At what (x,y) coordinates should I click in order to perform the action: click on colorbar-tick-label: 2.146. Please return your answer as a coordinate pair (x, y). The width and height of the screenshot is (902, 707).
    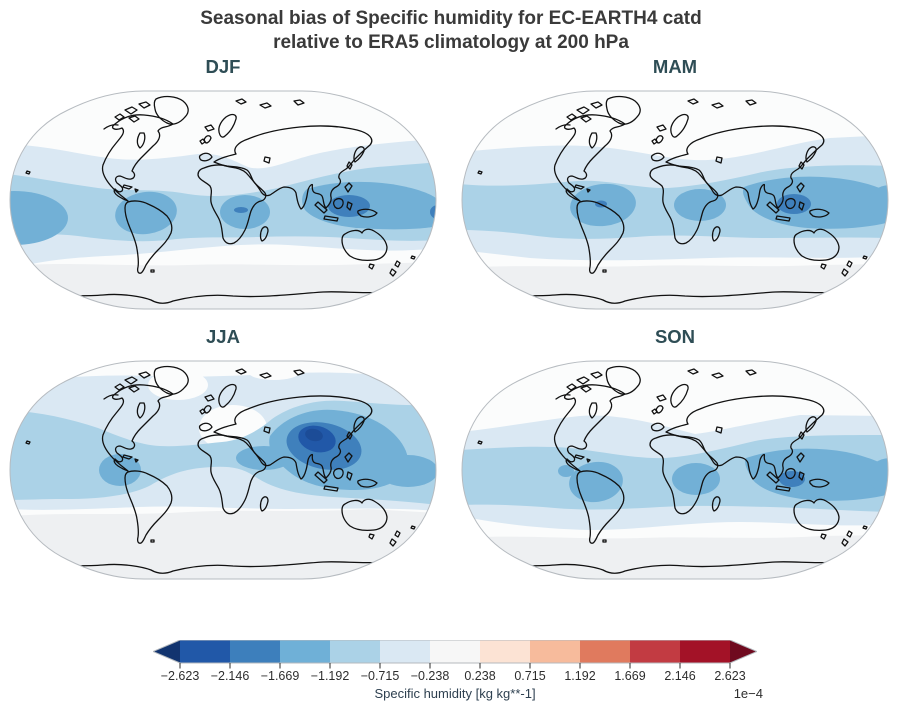
    Looking at the image, I should click on (680, 676).